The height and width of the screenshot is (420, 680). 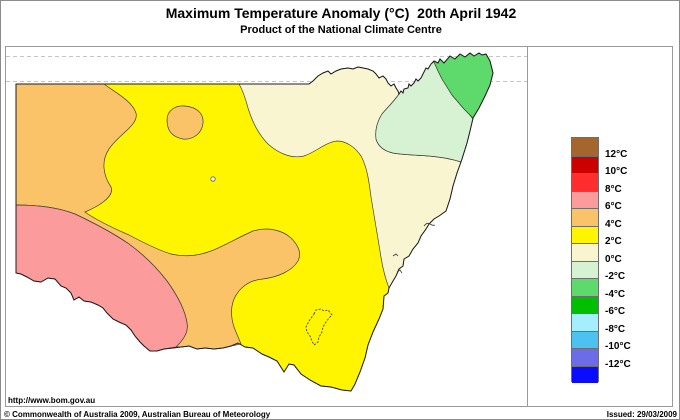 What do you see at coordinates (585, 339) in the screenshot?
I see `legend-swatch--8-to--10C` at bounding box center [585, 339].